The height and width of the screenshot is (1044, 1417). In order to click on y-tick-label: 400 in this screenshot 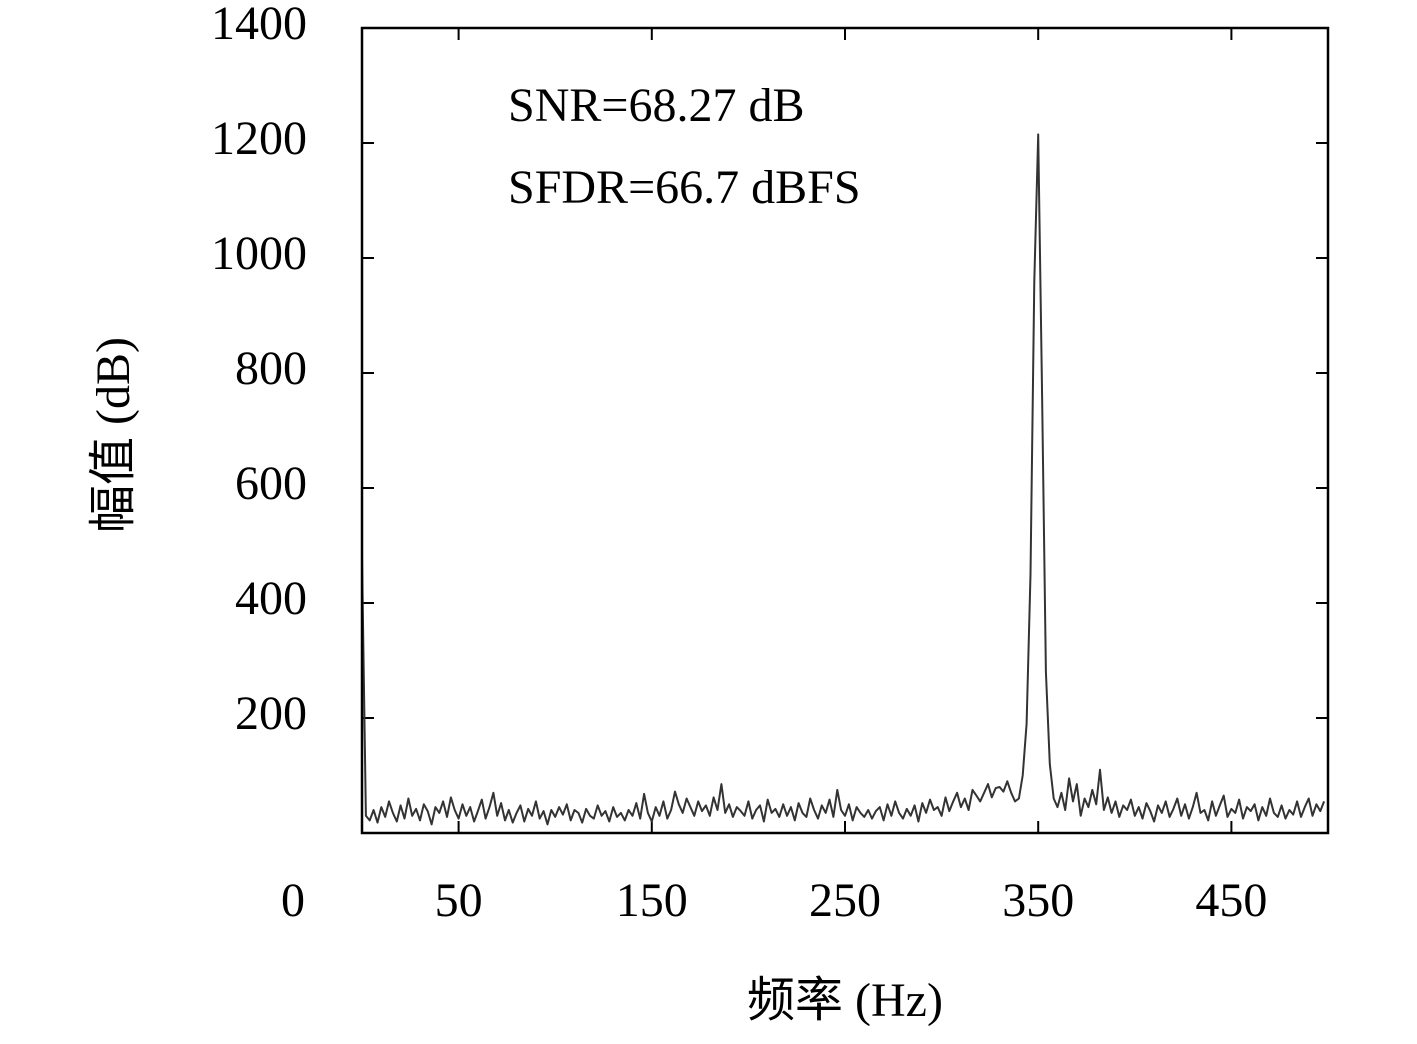, I will do `click(271, 598)`.